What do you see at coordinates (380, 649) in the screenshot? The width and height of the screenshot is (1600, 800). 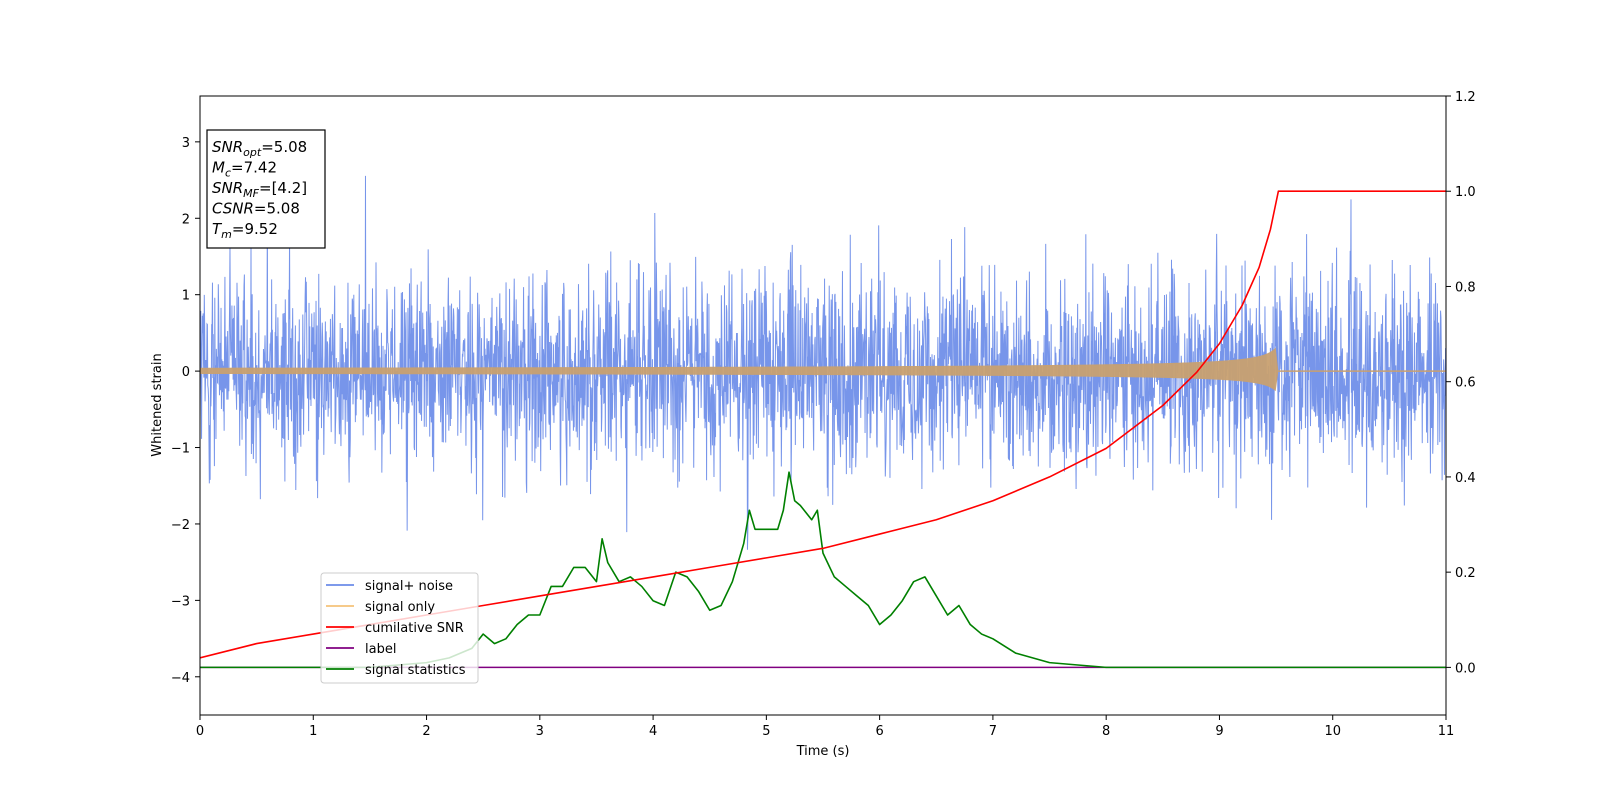 I see `legend-entry: label` at bounding box center [380, 649].